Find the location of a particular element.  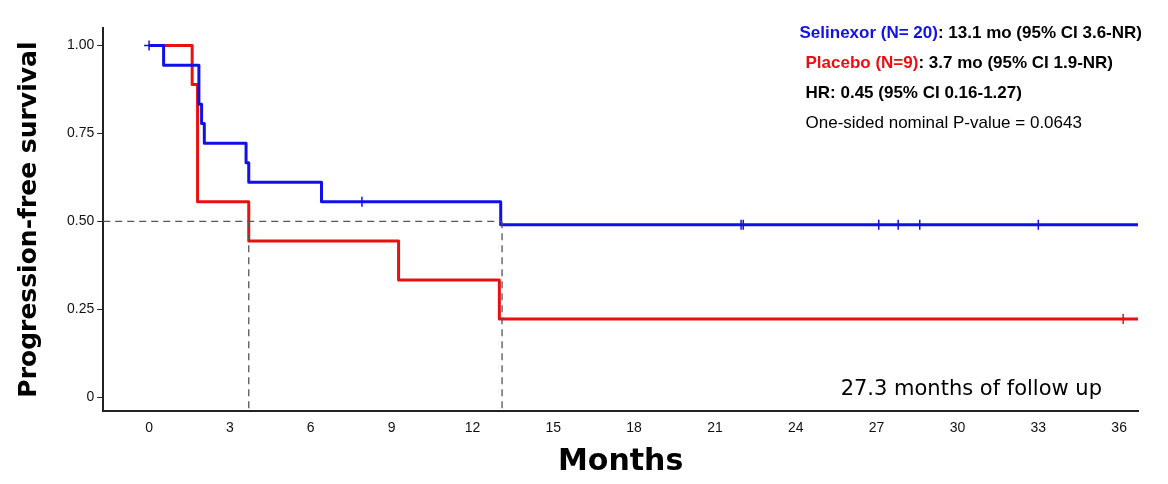

x-tick-label: 30 is located at coordinates (957, 427).